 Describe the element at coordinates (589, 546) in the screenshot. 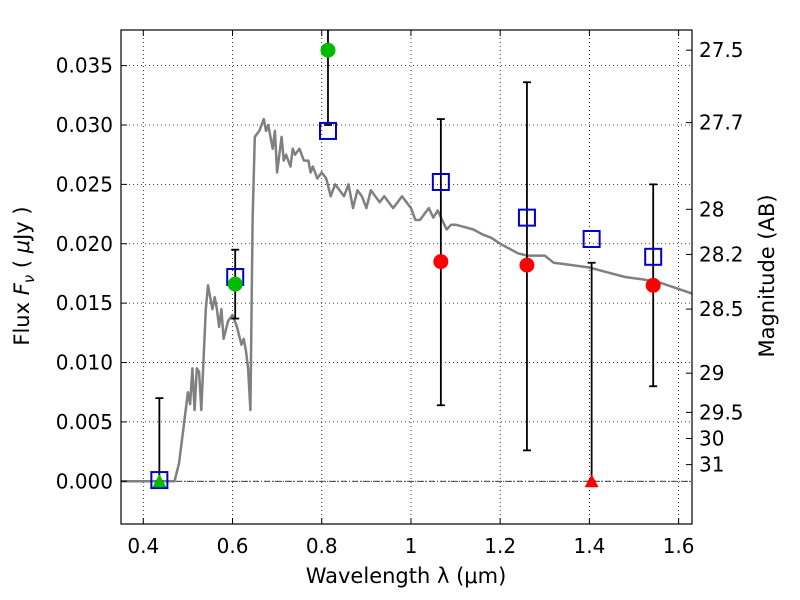

I see `x-tick-label: 1.4` at that location.